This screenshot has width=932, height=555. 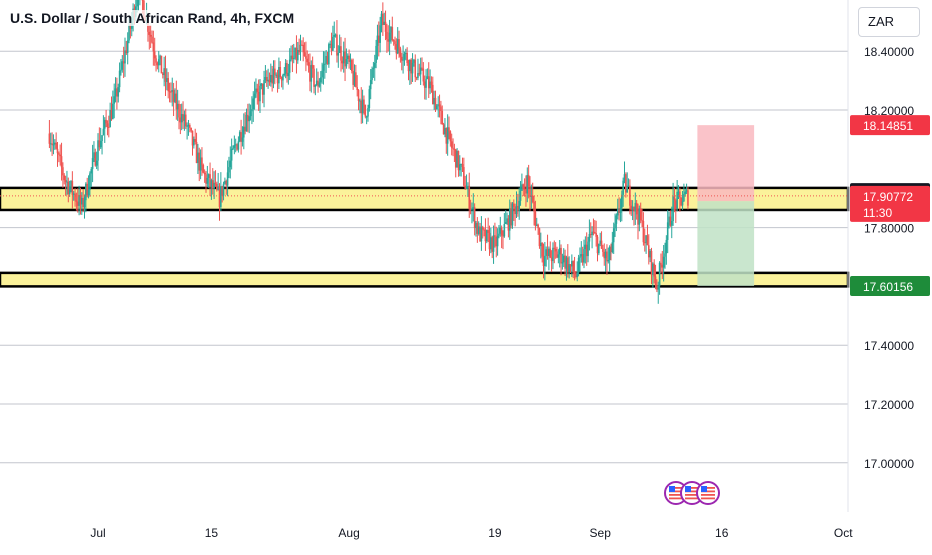 What do you see at coordinates (843, 533) in the screenshot?
I see `x-tick-label: Oct` at bounding box center [843, 533].